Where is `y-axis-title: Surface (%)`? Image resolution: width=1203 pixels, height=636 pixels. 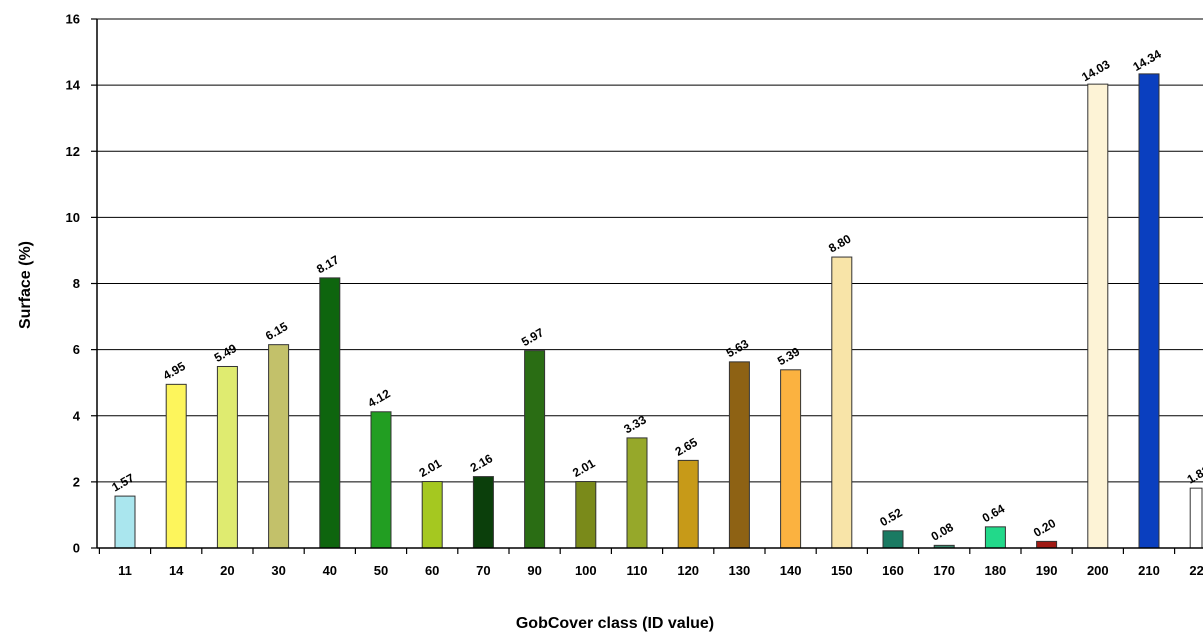
y-axis-title: Surface (%) is located at coordinates (25, 285).